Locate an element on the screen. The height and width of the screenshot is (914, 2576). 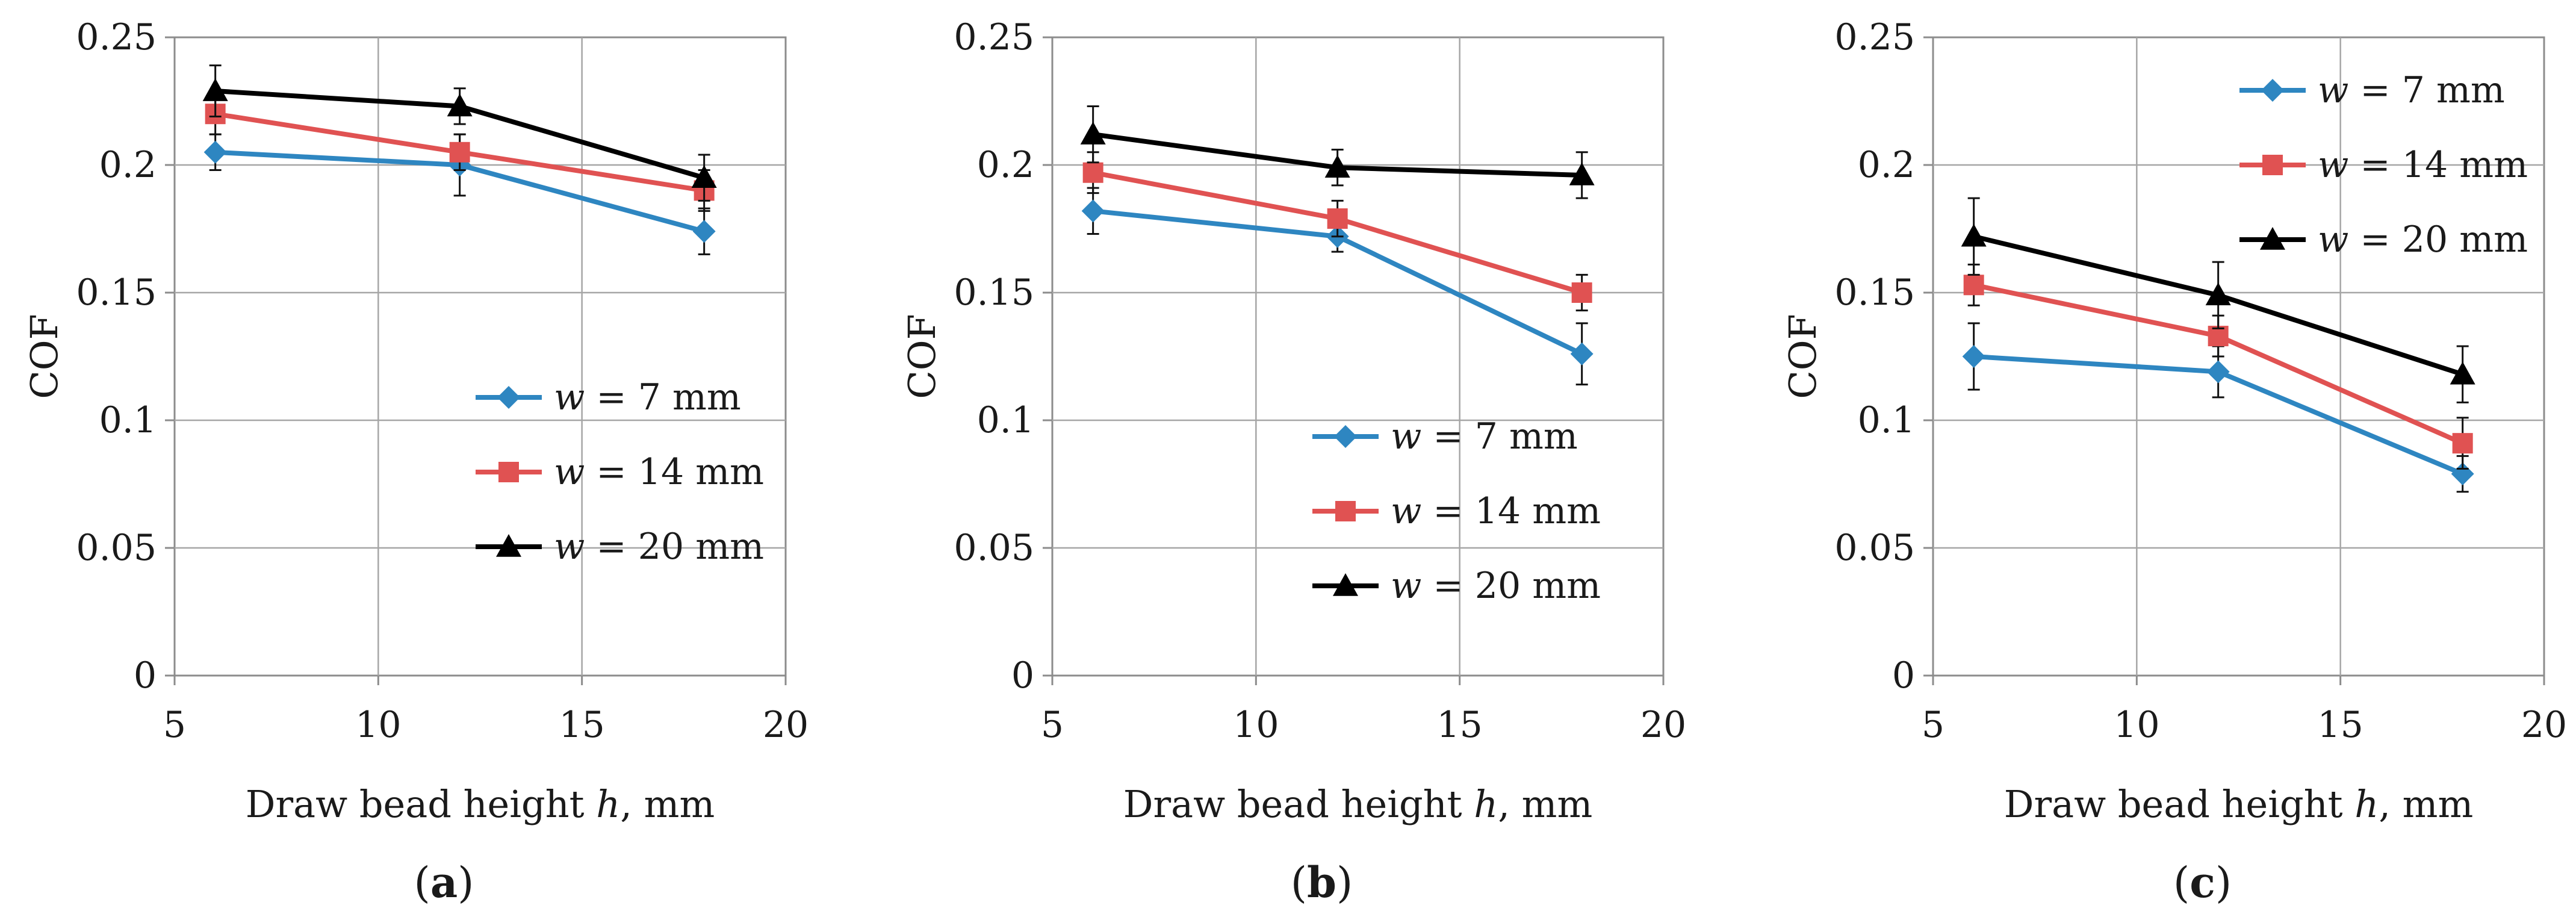
panel-label: (b) is located at coordinates (1322, 882).